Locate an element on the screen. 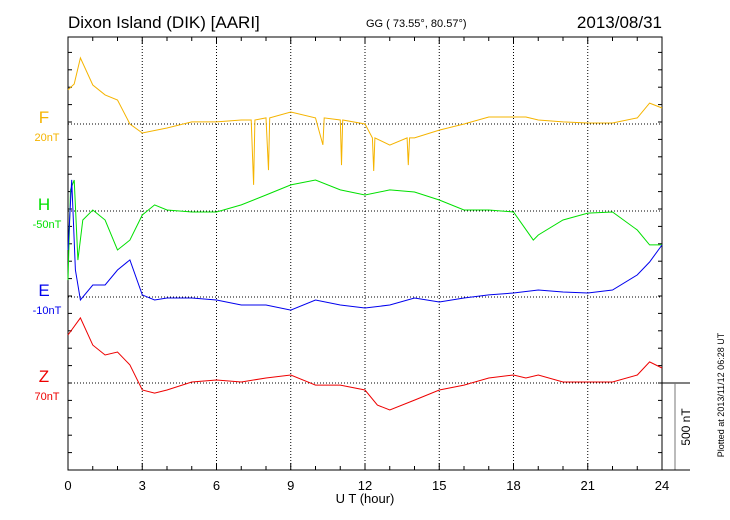 This screenshot has height=520, width=730. series-offset-e: -10nT is located at coordinates (47, 311).